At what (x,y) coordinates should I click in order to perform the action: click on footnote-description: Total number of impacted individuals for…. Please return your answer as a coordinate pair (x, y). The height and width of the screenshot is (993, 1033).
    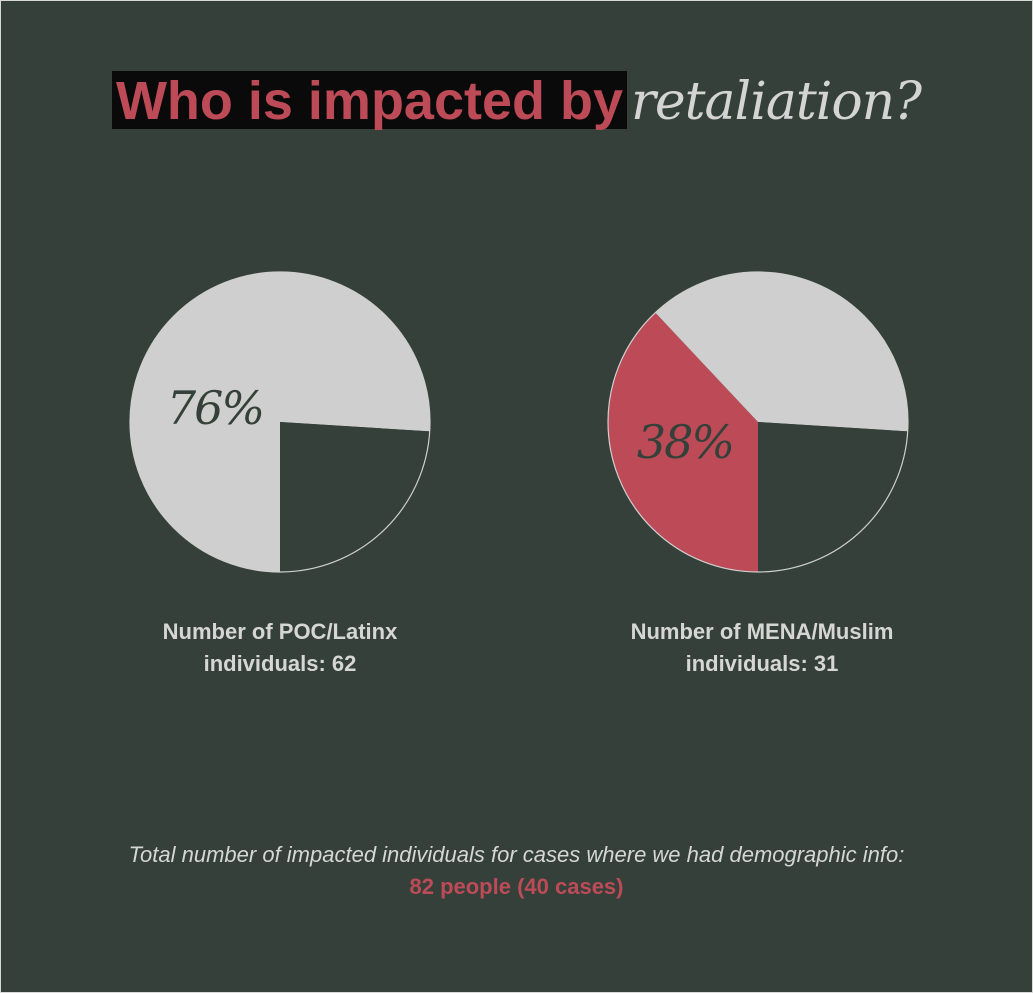
    Looking at the image, I should click on (516, 854).